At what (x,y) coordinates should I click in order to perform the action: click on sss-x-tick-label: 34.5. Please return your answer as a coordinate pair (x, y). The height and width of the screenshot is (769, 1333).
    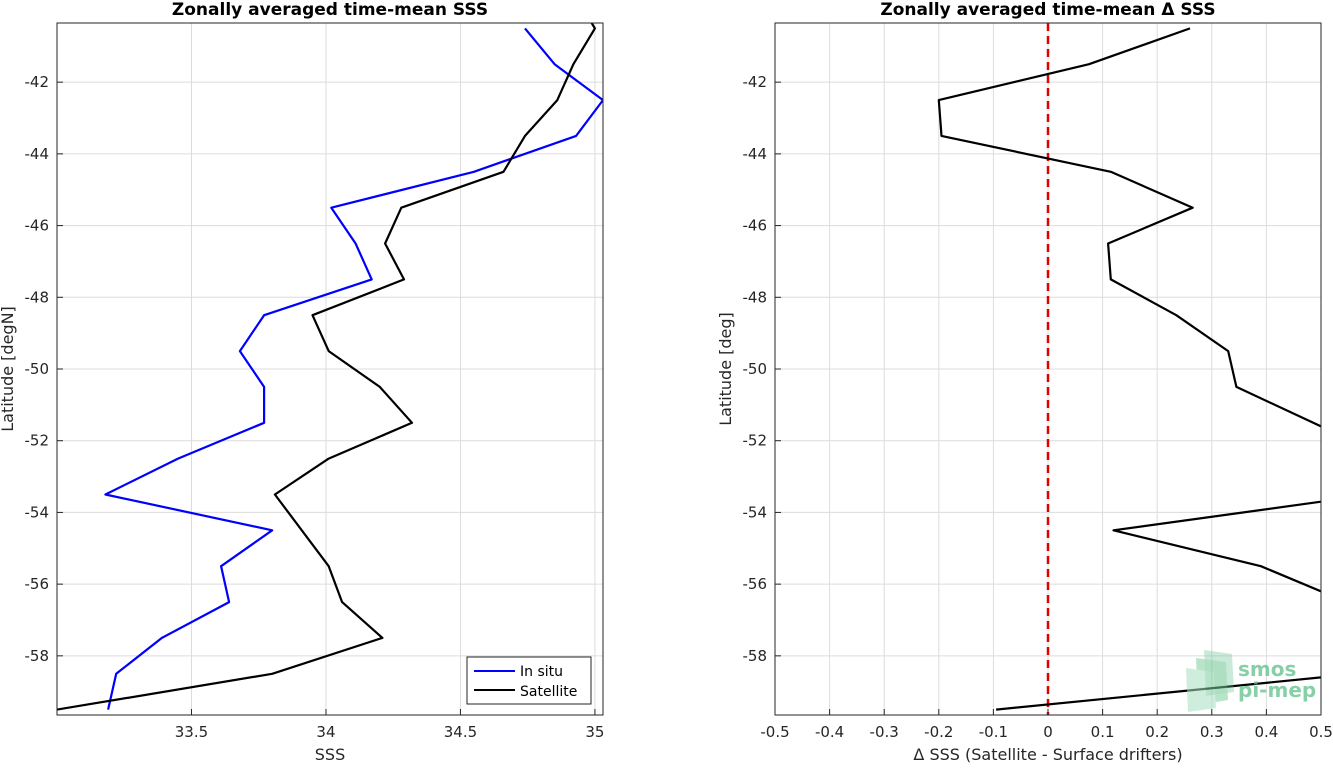
    Looking at the image, I should click on (460, 732).